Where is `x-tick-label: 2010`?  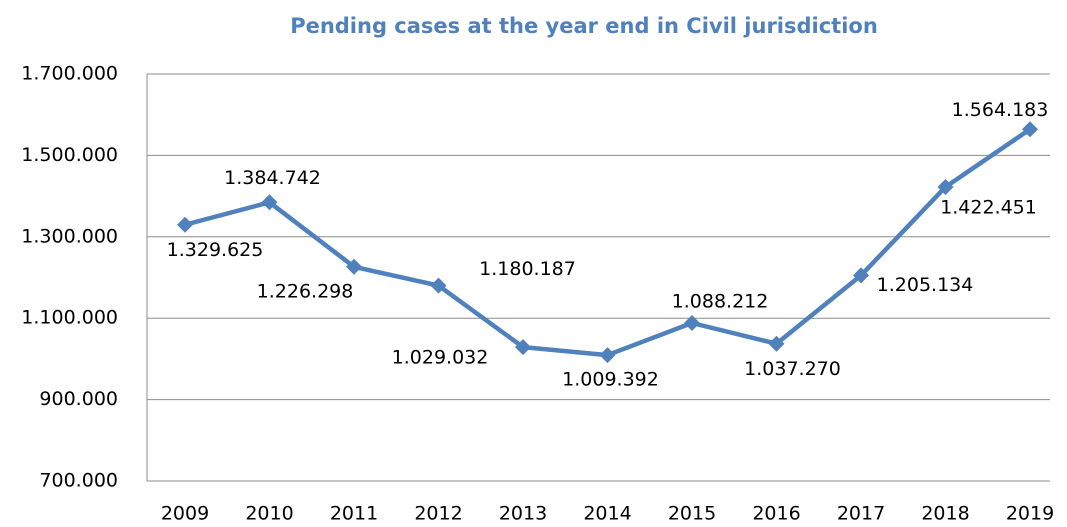
x-tick-label: 2010 is located at coordinates (269, 514).